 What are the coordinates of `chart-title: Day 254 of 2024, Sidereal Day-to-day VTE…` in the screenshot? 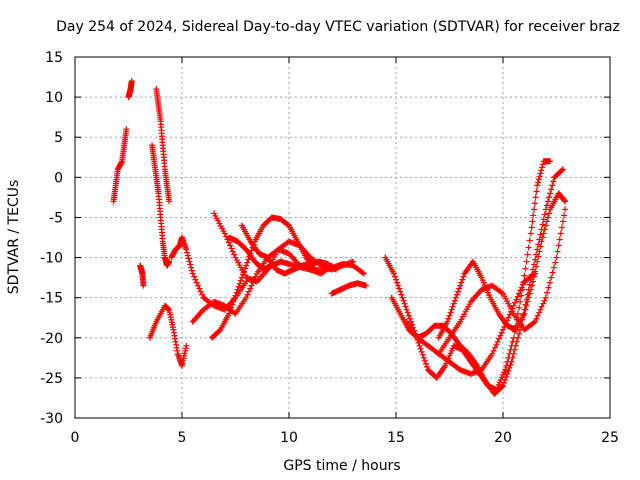 It's located at (338, 27).